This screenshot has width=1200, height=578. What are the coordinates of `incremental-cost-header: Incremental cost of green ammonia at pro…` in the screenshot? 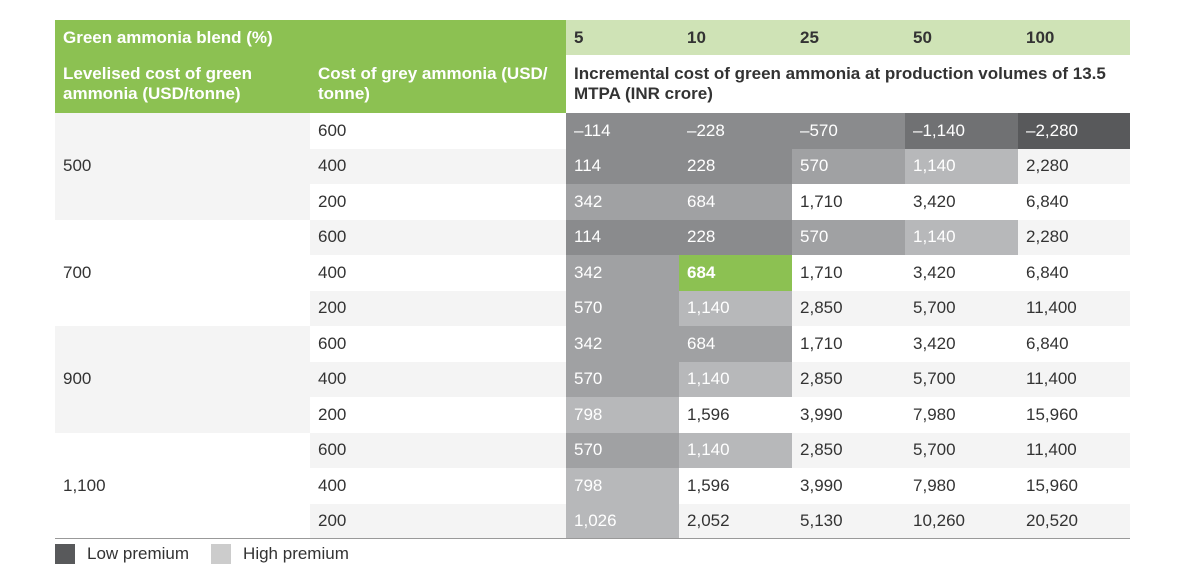 It's located at (848, 84).